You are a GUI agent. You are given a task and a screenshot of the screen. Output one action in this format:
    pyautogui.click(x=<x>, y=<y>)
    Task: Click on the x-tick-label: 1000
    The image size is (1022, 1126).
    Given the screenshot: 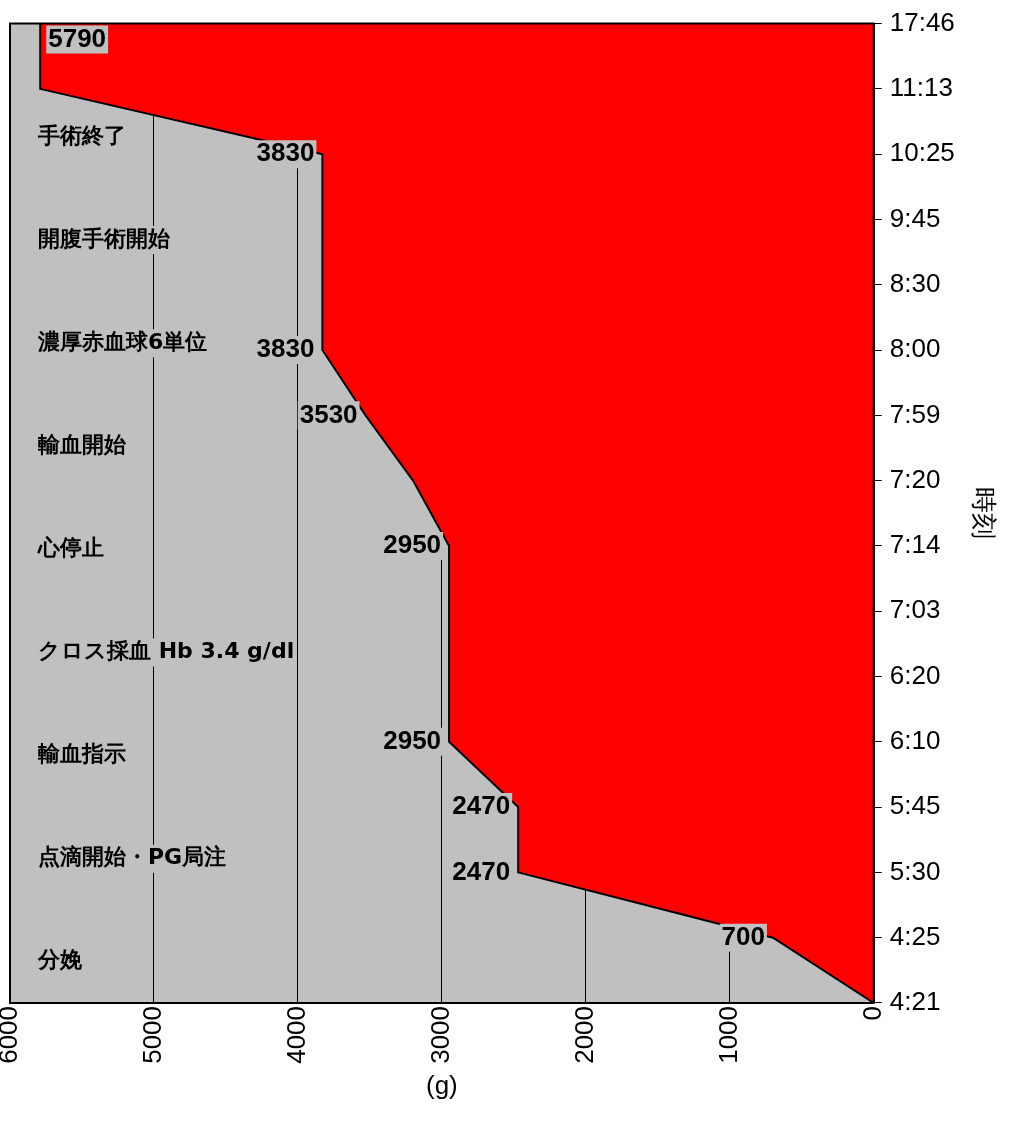 What is the action you would take?
    pyautogui.click(x=727, y=1034)
    